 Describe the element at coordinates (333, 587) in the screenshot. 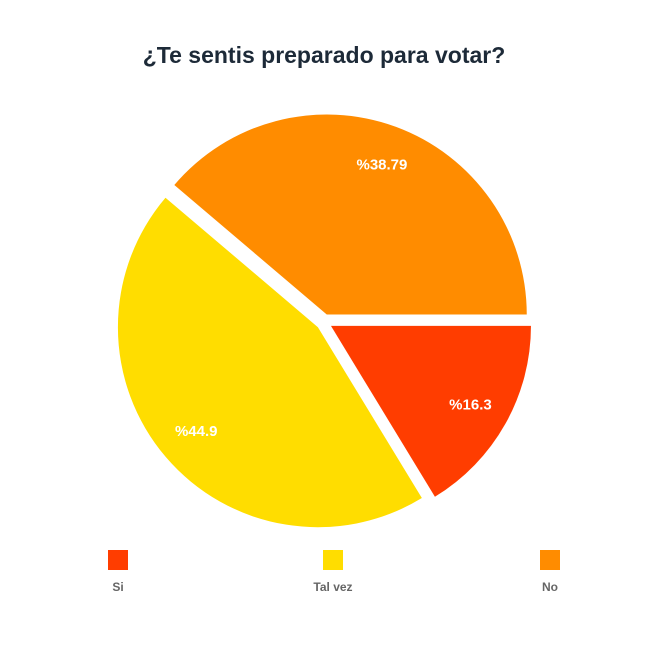

I see `legend-label-tal-vez: Tal vez` at that location.